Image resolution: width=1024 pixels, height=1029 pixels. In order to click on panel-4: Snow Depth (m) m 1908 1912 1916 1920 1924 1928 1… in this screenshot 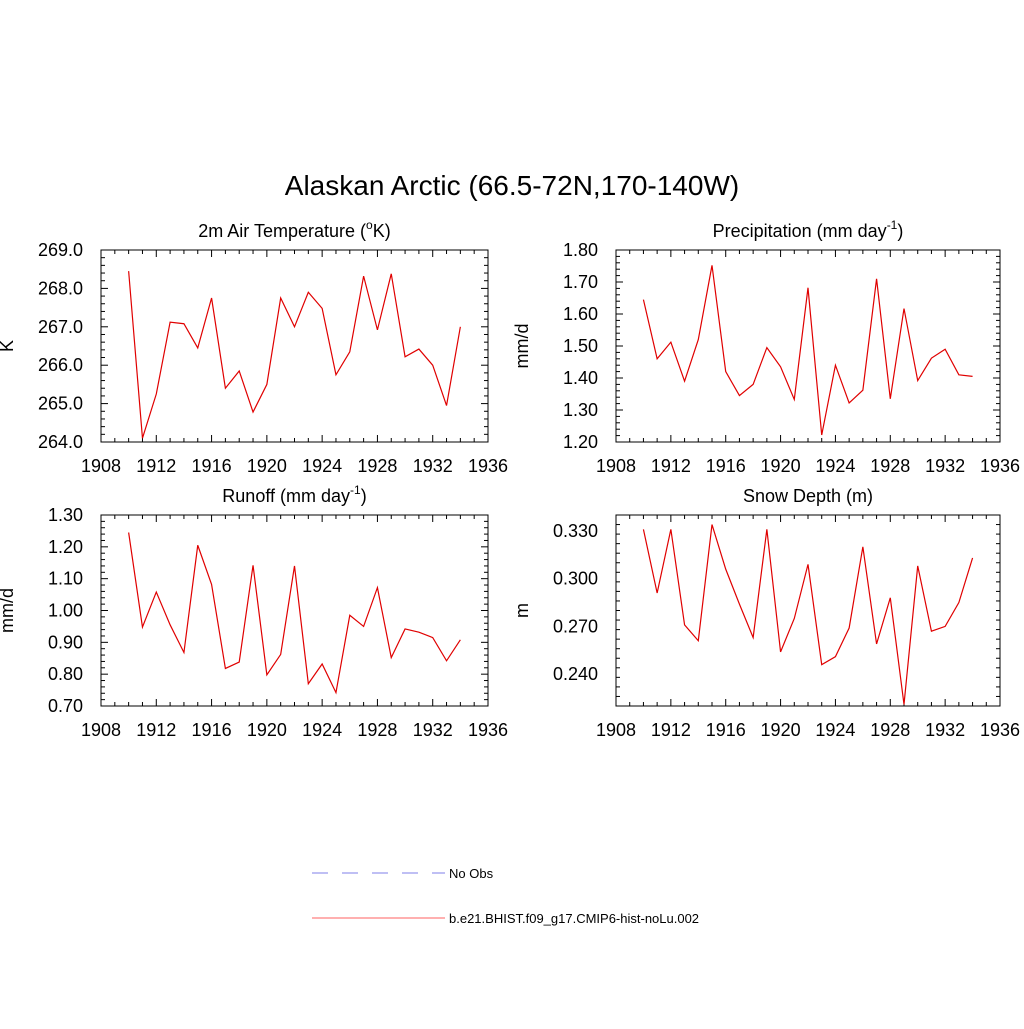, I will do `click(766, 613)`.